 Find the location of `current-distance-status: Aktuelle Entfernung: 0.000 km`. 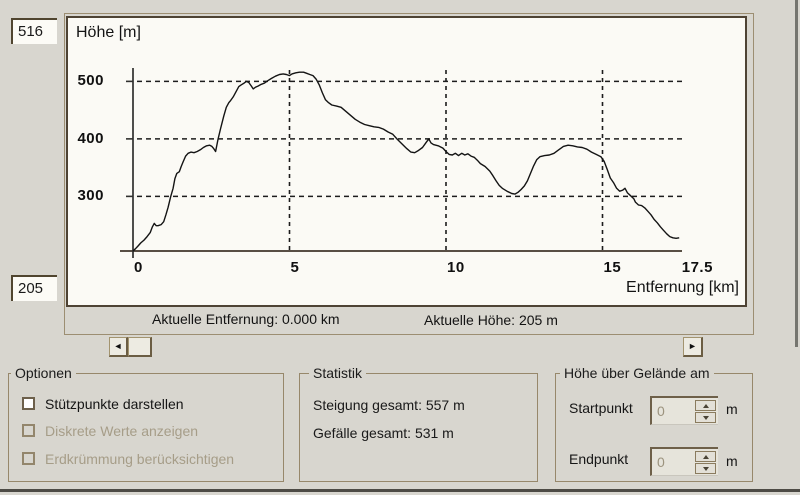

current-distance-status: Aktuelle Entfernung: 0.000 km is located at coordinates (246, 319).